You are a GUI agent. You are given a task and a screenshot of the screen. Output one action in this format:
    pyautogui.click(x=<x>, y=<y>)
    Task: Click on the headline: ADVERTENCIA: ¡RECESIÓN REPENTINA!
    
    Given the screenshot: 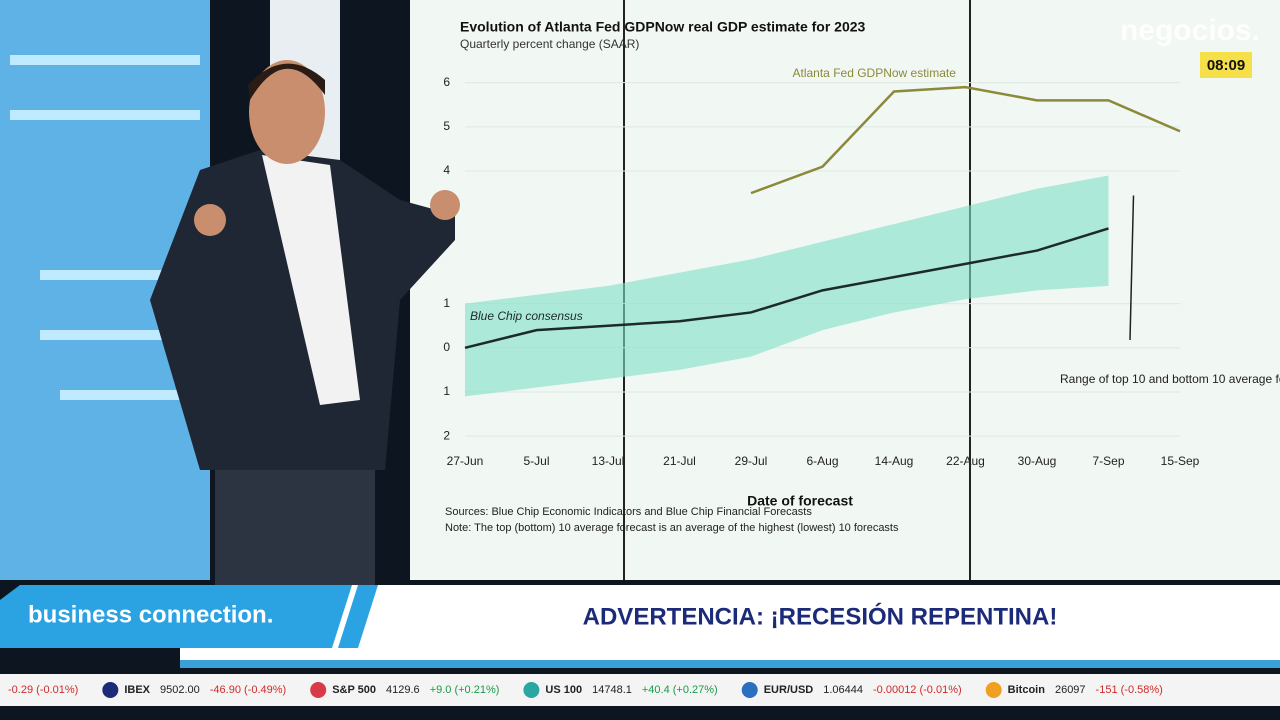 What is the action you would take?
    pyautogui.click(x=820, y=616)
    